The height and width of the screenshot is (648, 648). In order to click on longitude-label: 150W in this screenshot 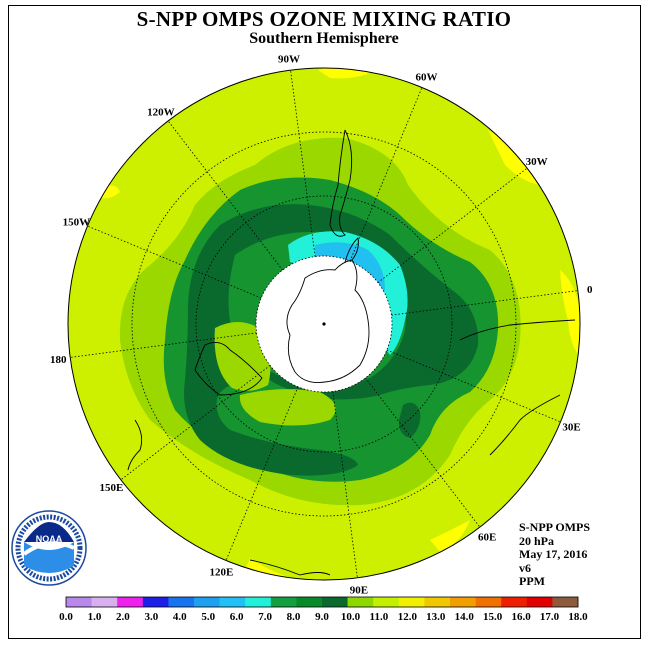, I will do `click(77, 222)`.